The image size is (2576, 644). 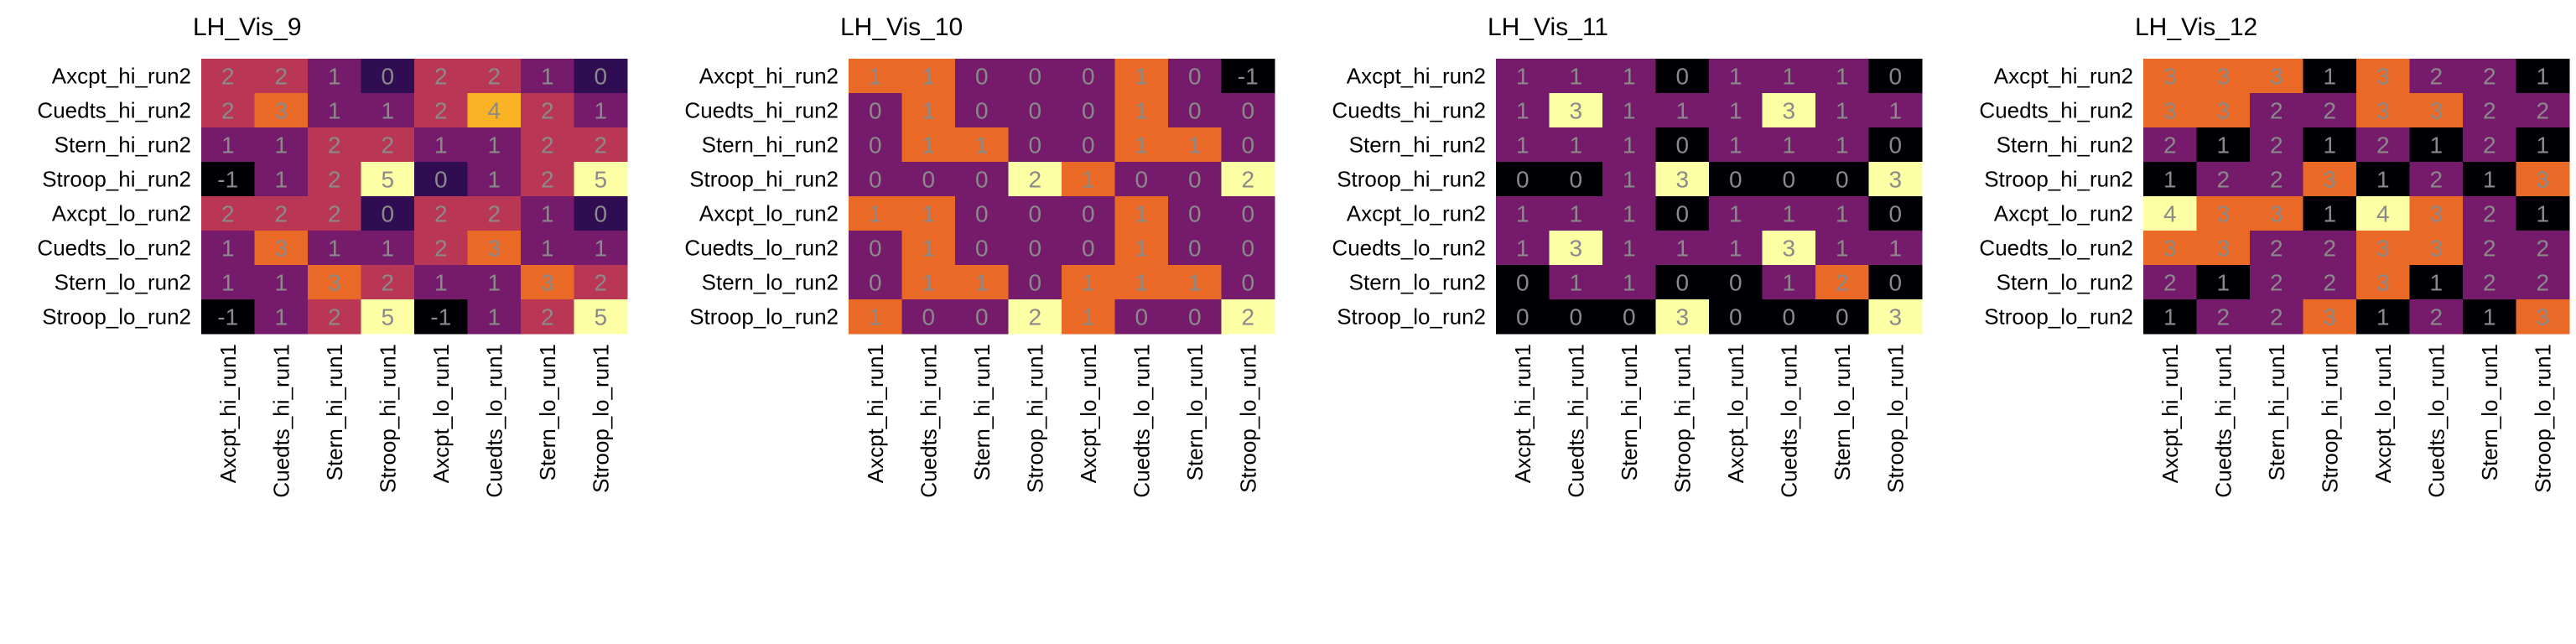 I want to click on x-tick-label: Axcpt_hi_run1, so click(x=2170, y=413).